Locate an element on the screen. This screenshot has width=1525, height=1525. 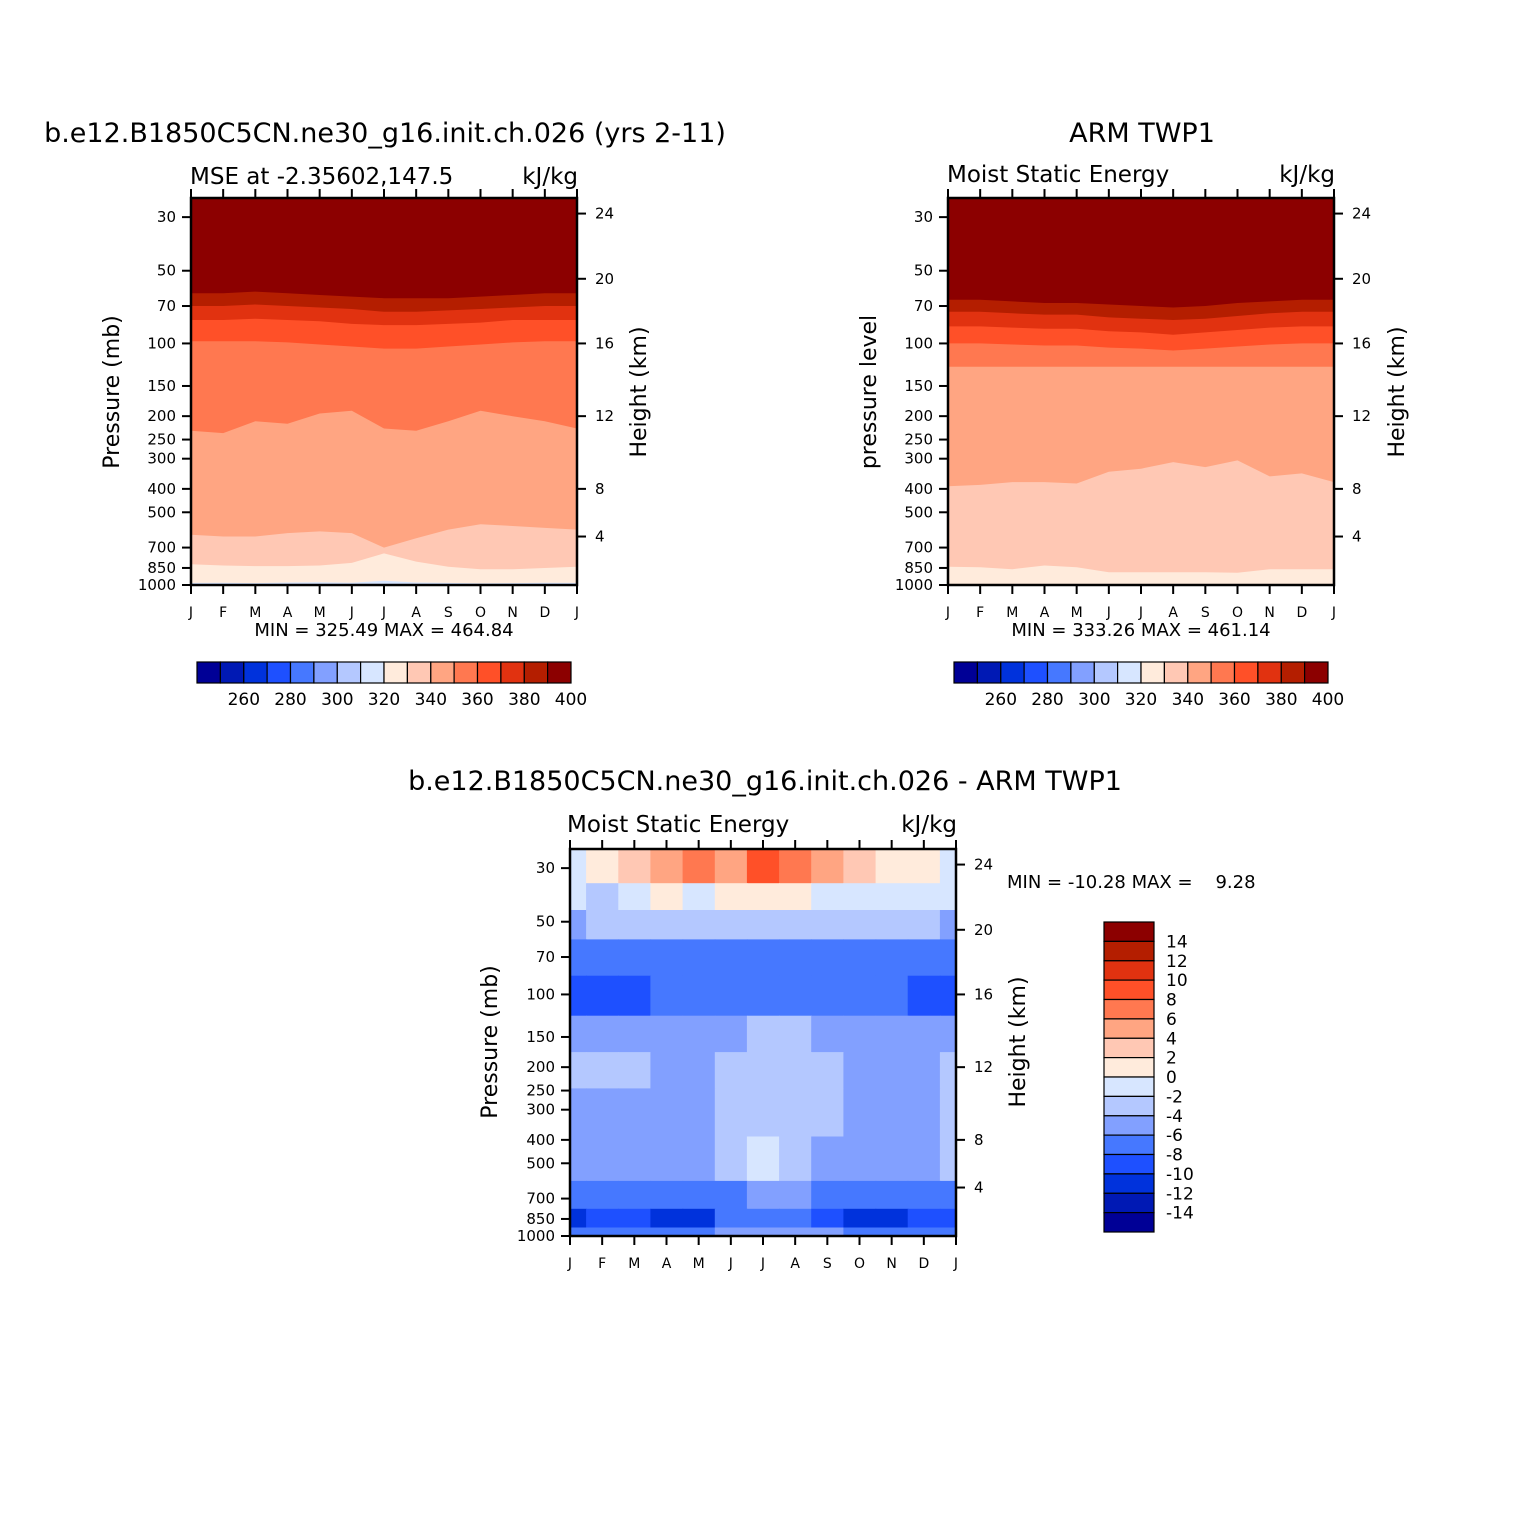
y-tick-label: 100 is located at coordinates (918, 343).